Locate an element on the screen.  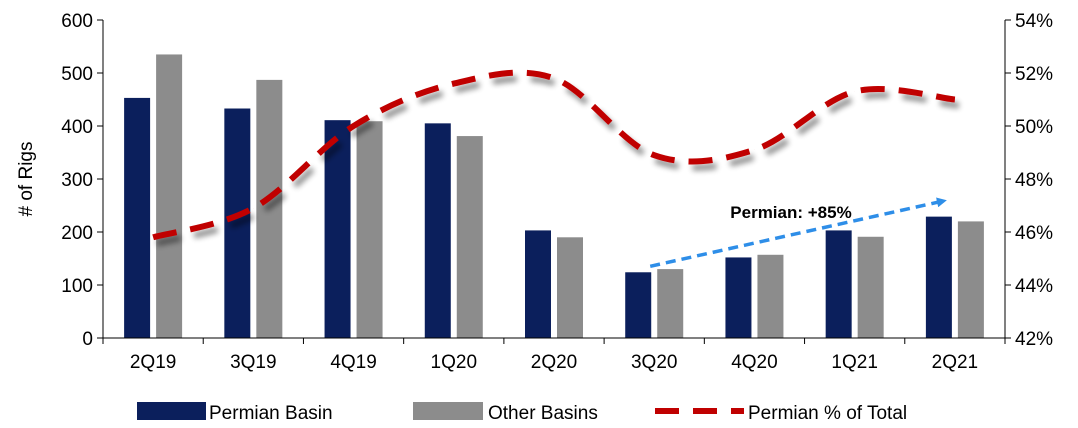
bar-permian-basin-1q21 is located at coordinates (838, 284).